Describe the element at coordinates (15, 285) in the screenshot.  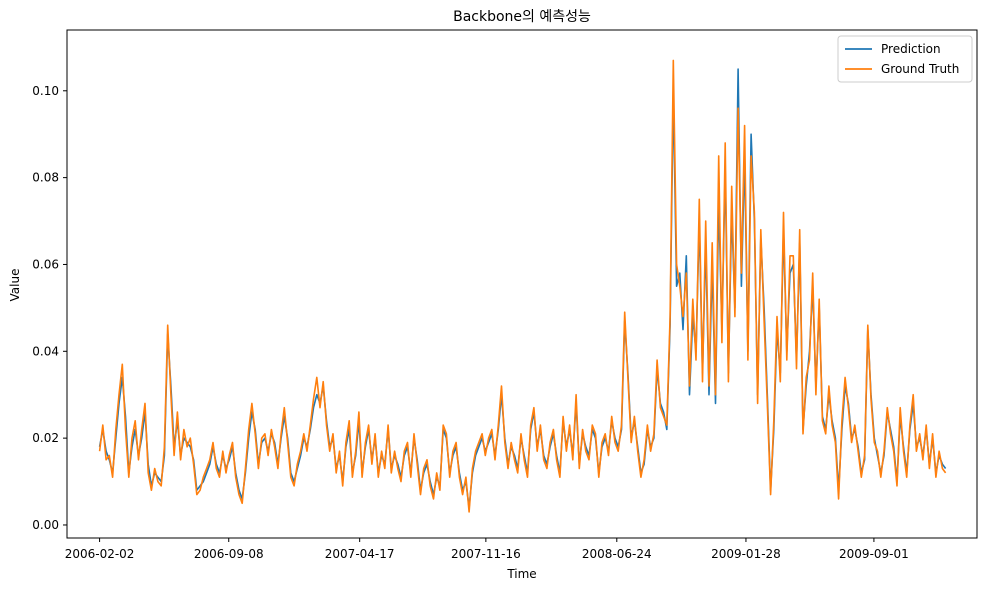
I see `y-axis-label: Value` at that location.